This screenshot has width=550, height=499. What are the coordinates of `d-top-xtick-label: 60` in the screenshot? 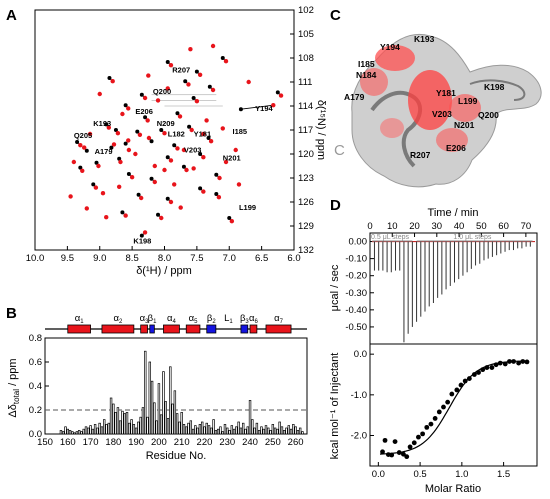 It's located at (503, 226).